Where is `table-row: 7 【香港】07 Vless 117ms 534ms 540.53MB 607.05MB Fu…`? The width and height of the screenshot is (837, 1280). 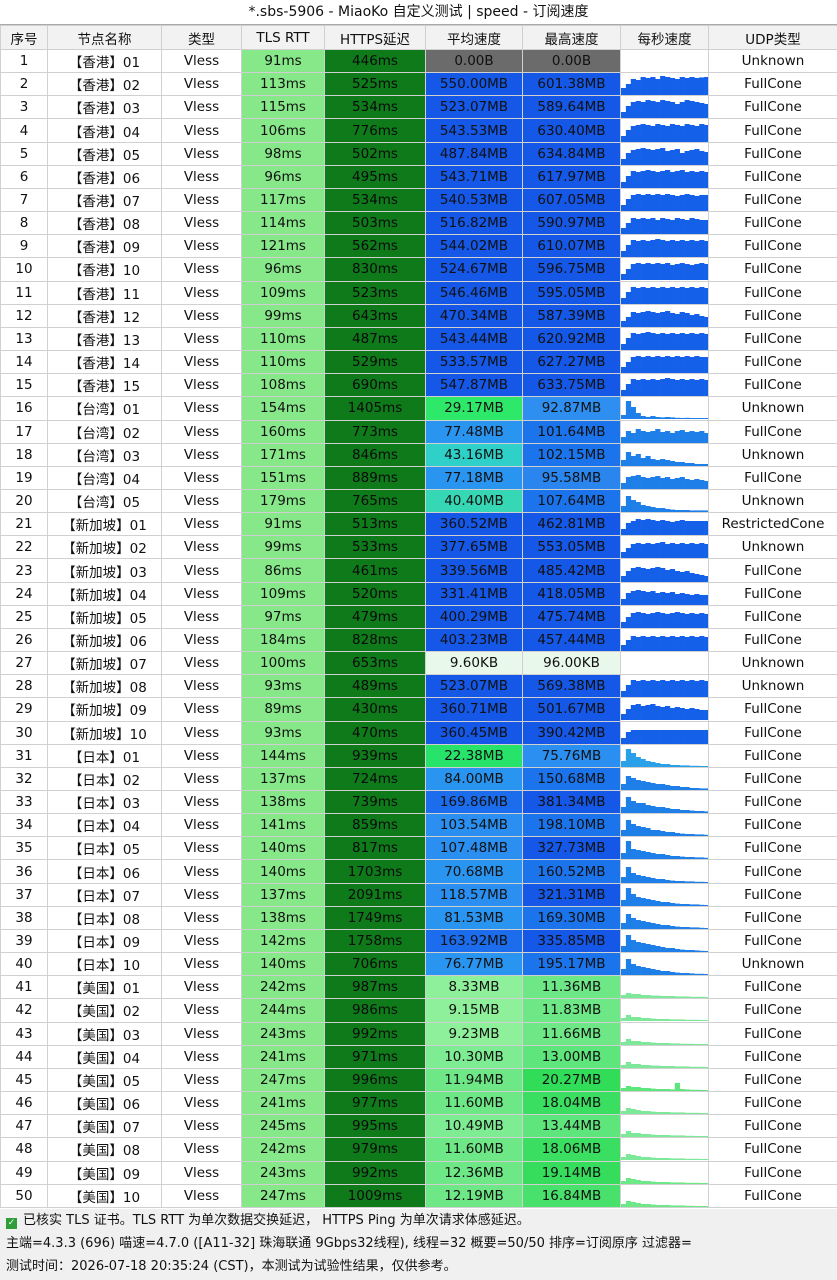
table-row: 7 【香港】07 Vless 117ms 534ms 540.53MB 607.05MB Fu… is located at coordinates (418, 200).